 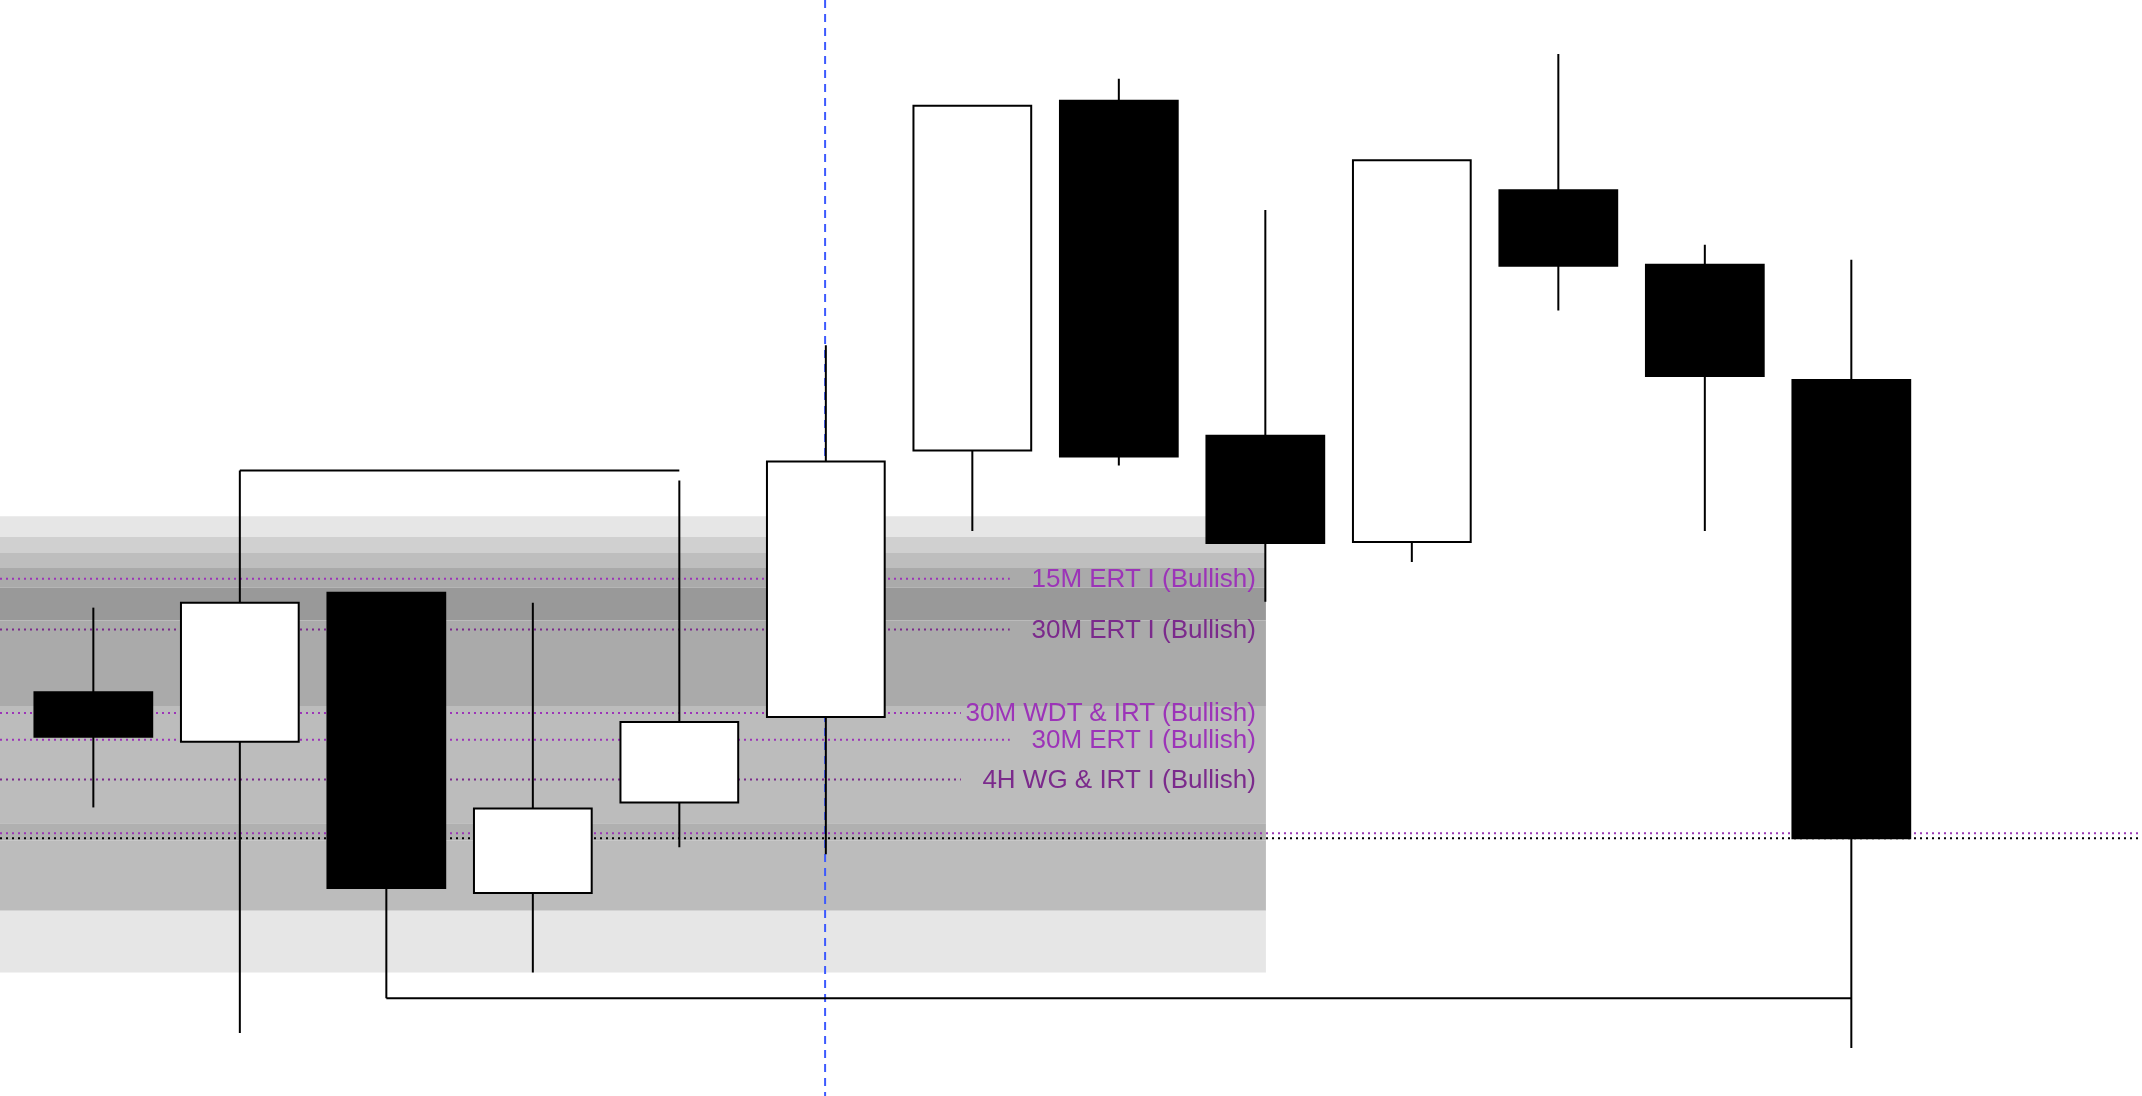 I want to click on ref-line-label: 30M ERT I (Bullish), so click(x=1143, y=628).